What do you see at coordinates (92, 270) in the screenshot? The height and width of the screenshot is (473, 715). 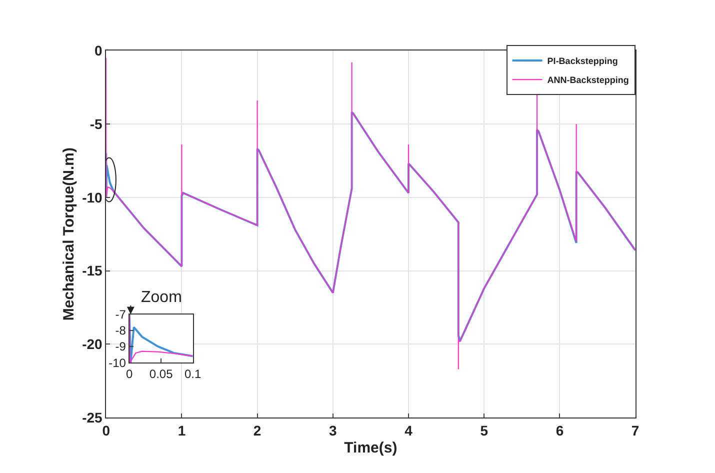 I see `y-tick-label: -15` at bounding box center [92, 270].